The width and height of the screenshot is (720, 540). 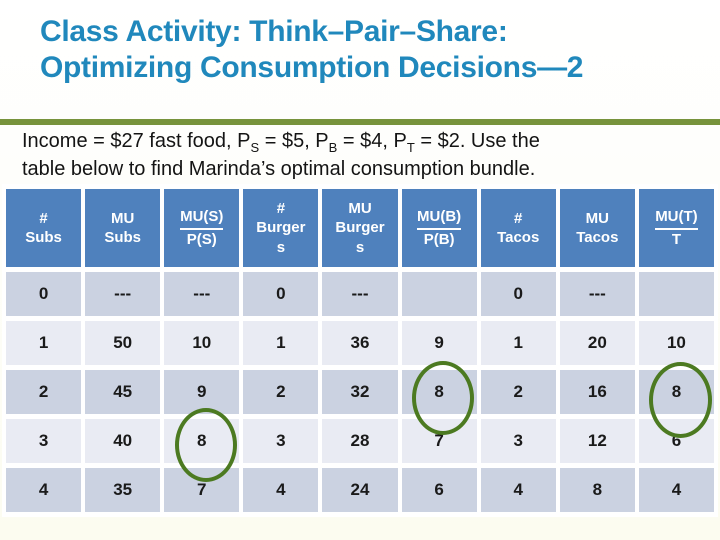 I want to click on data-cell: 20, so click(x=597, y=343).